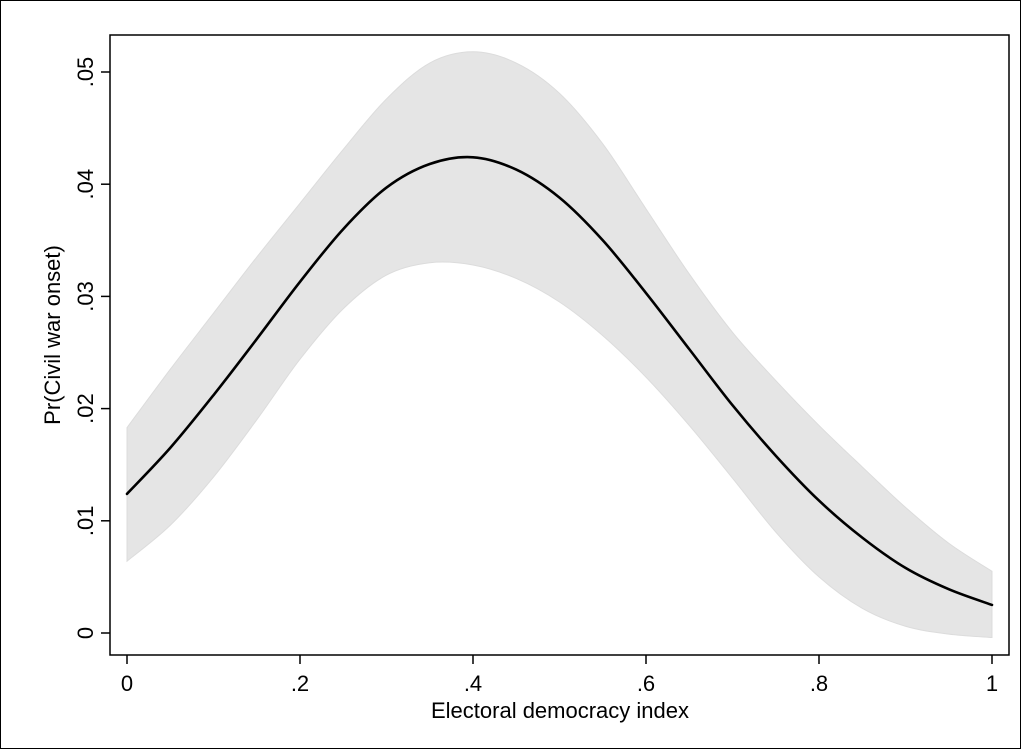  What do you see at coordinates (85, 521) in the screenshot?
I see `y-tick-label: .01` at bounding box center [85, 521].